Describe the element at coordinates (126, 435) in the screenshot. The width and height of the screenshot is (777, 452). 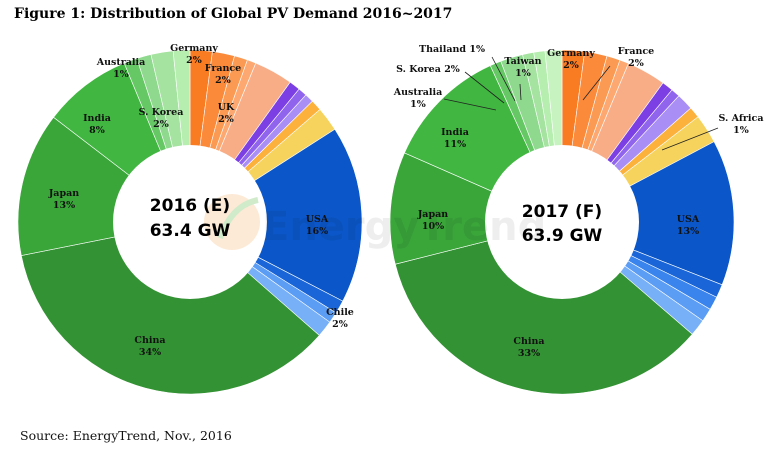
I see `source-note: Source: EnergyTrend, Nov., 2016` at that location.